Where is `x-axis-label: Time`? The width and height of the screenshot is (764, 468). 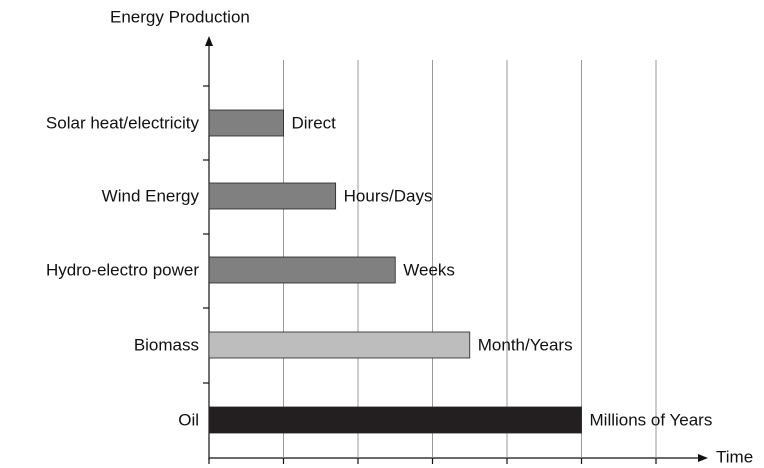 x-axis-label: Time is located at coordinates (734, 456).